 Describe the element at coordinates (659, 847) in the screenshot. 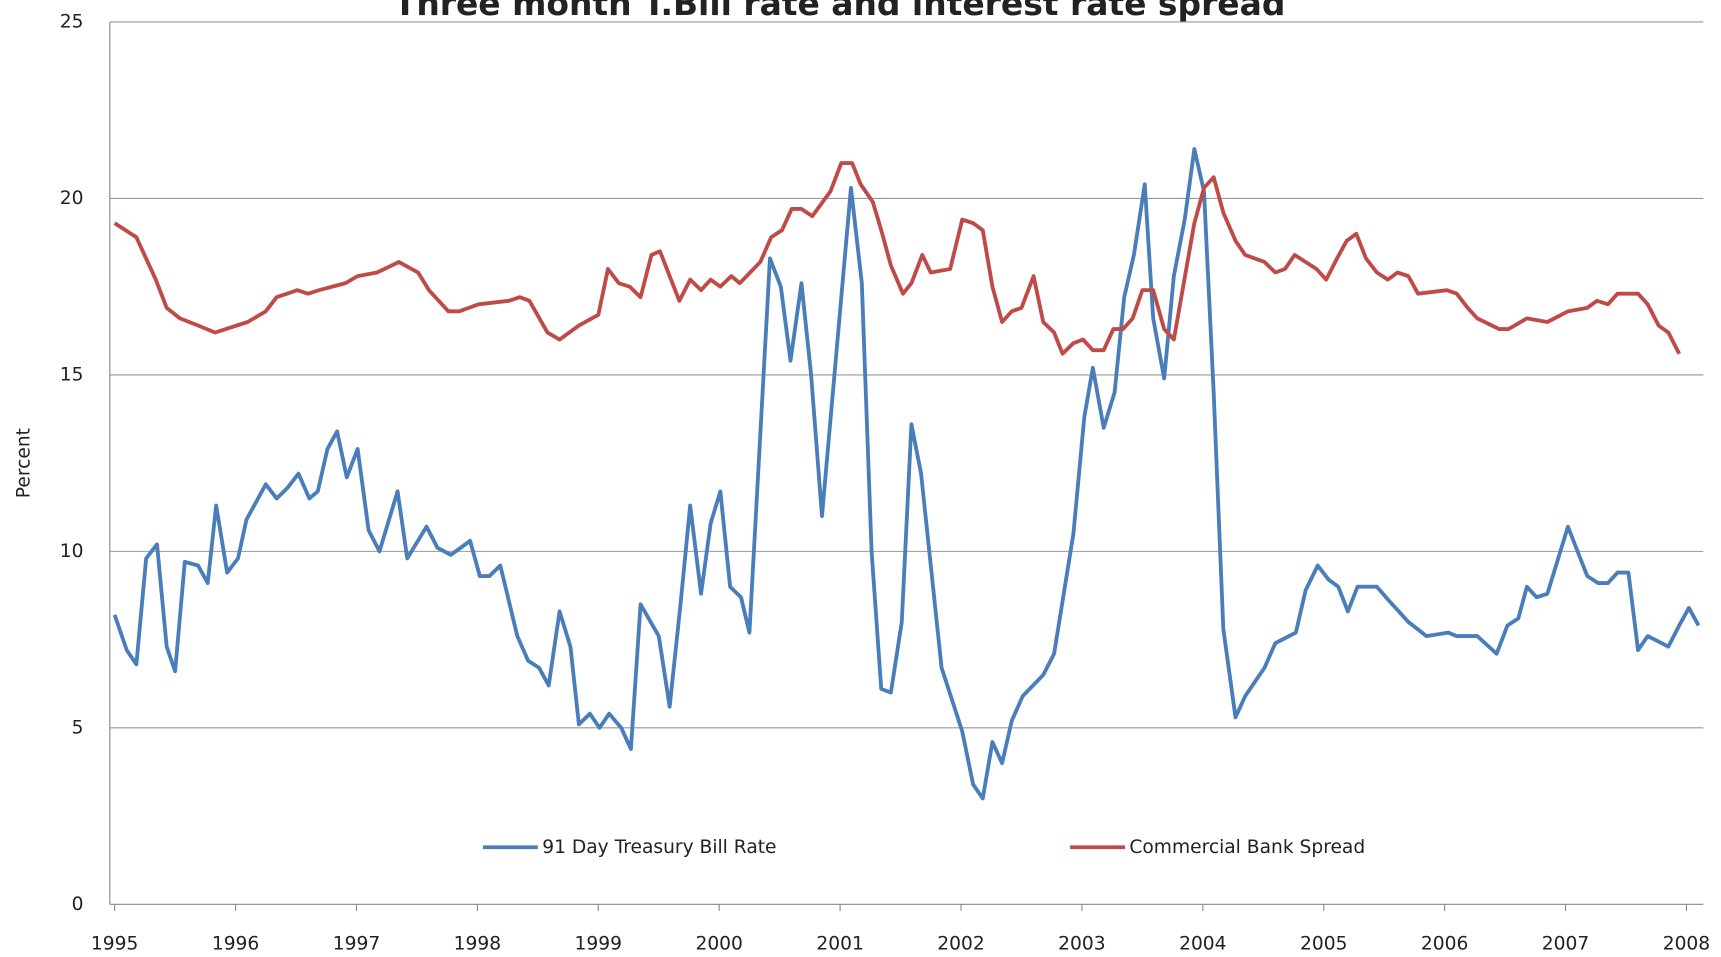

I see `legend-label: 91 Day Treasury Bill Rate` at that location.